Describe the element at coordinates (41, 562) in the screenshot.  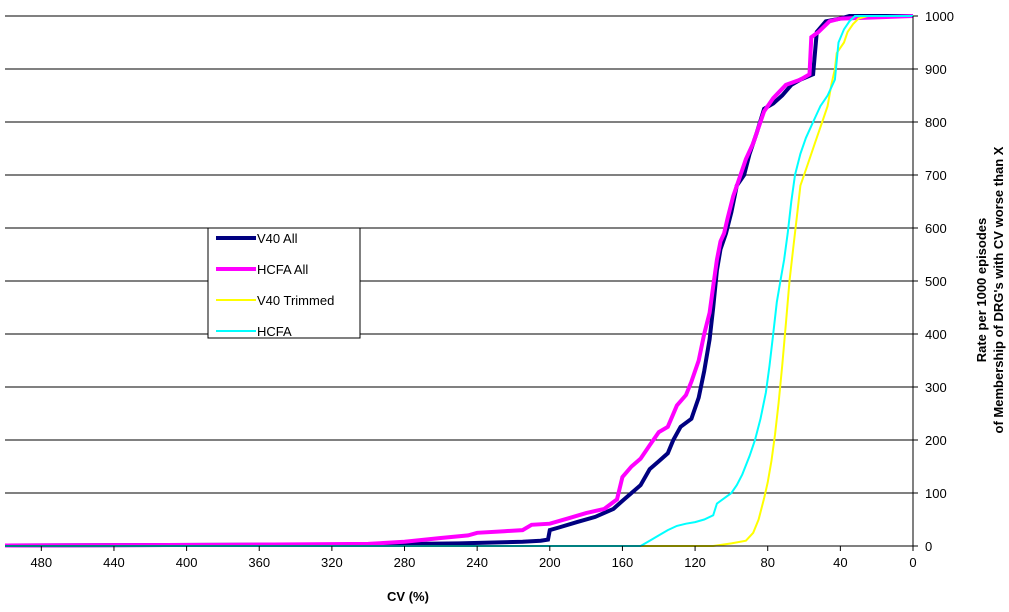
I see `x-tick-label: 480` at that location.